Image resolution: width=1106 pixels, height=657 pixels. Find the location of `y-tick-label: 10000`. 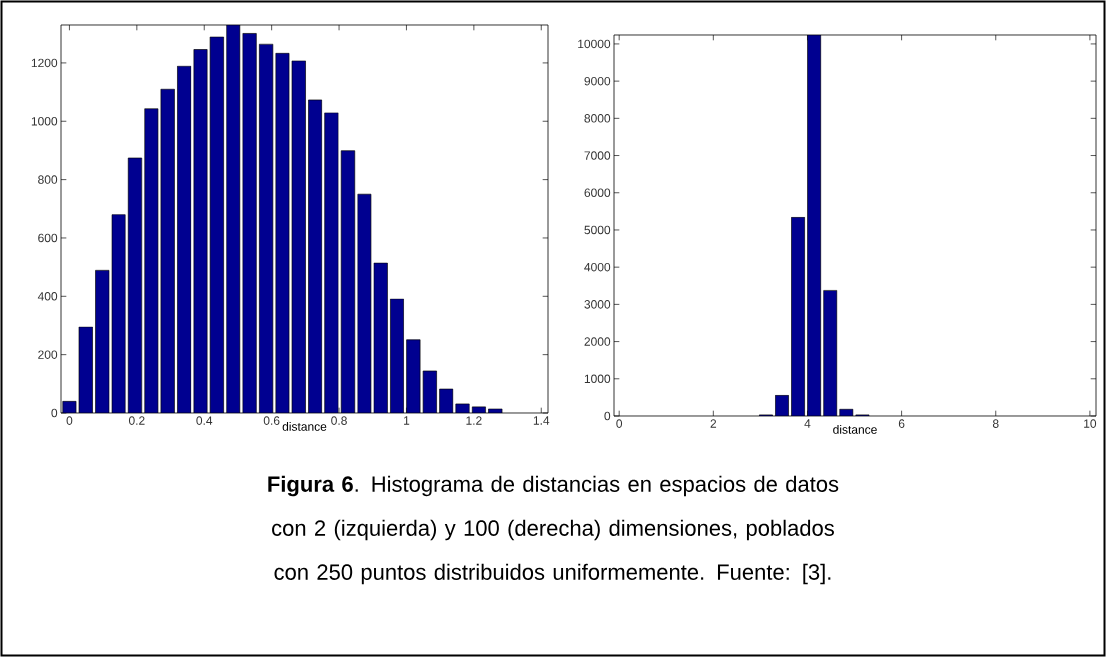

y-tick-label: 10000 is located at coordinates (594, 44).